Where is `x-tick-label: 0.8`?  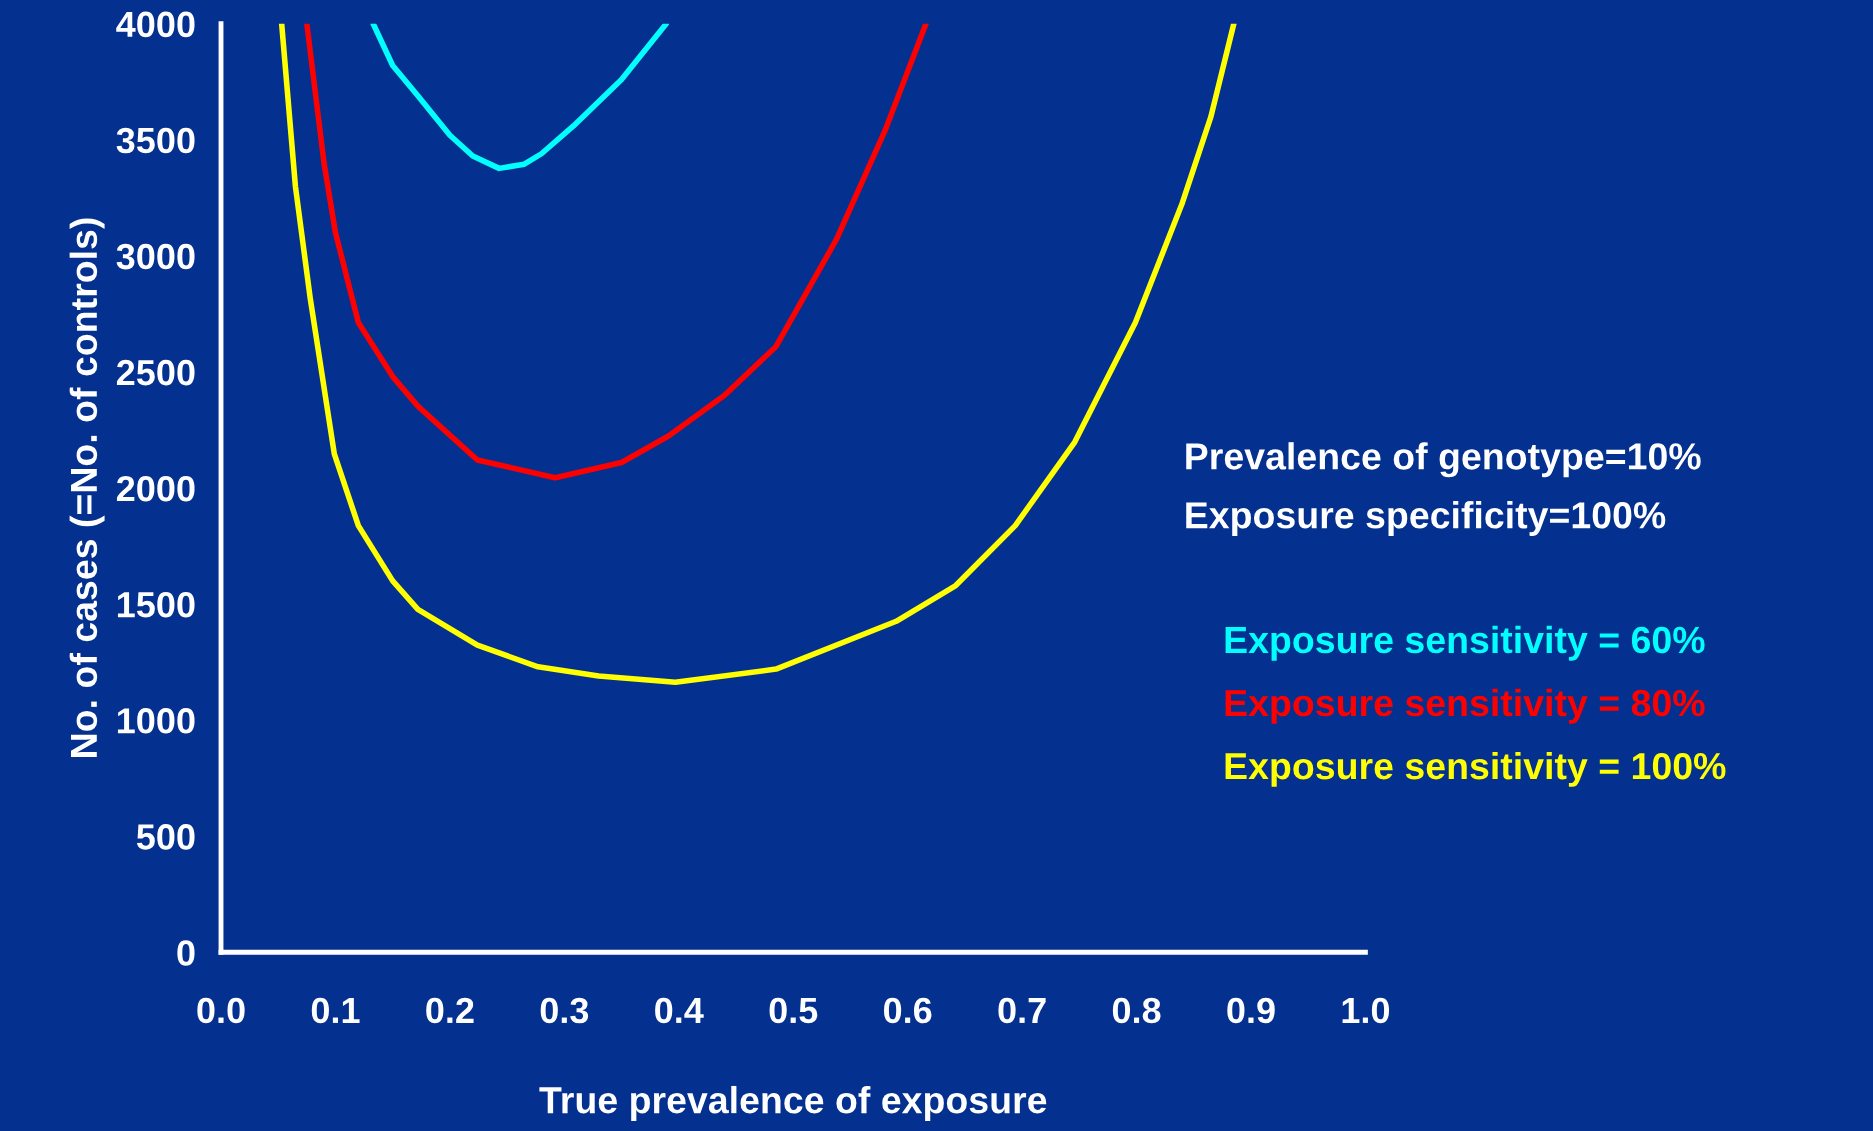 x-tick-label: 0.8 is located at coordinates (1136, 1010).